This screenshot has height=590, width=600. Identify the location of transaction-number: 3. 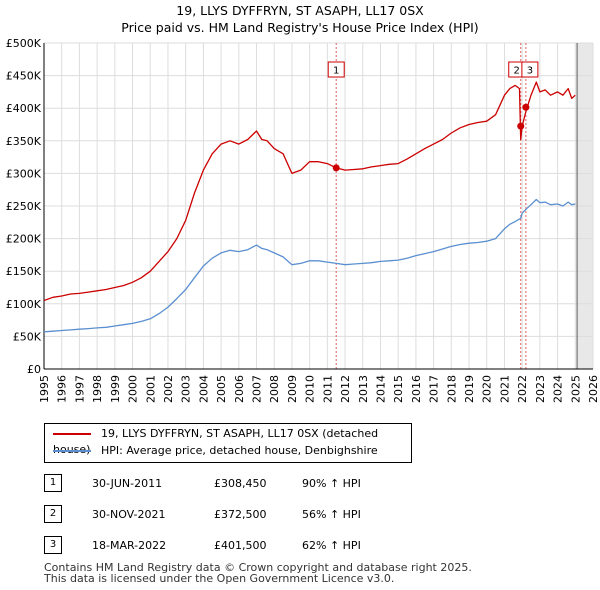
(53, 545).